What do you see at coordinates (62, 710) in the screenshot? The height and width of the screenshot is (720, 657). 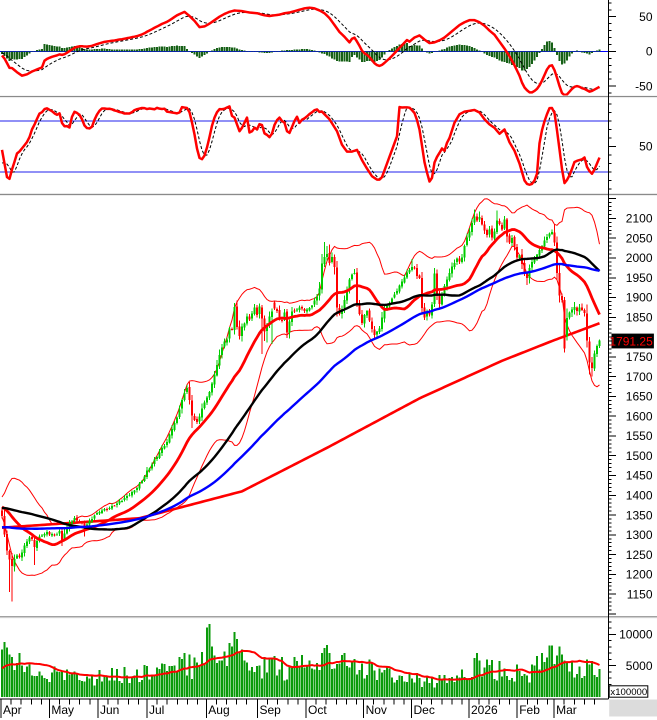 I see `svg-text: May` at bounding box center [62, 710].